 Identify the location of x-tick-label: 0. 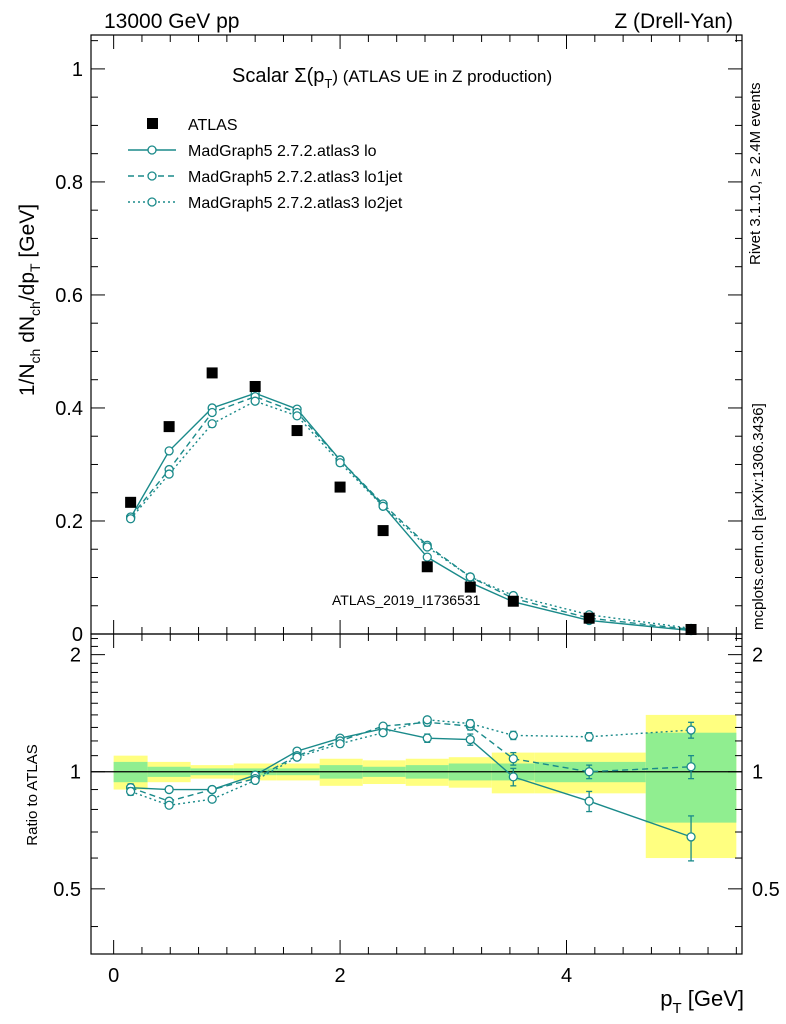
(113, 976).